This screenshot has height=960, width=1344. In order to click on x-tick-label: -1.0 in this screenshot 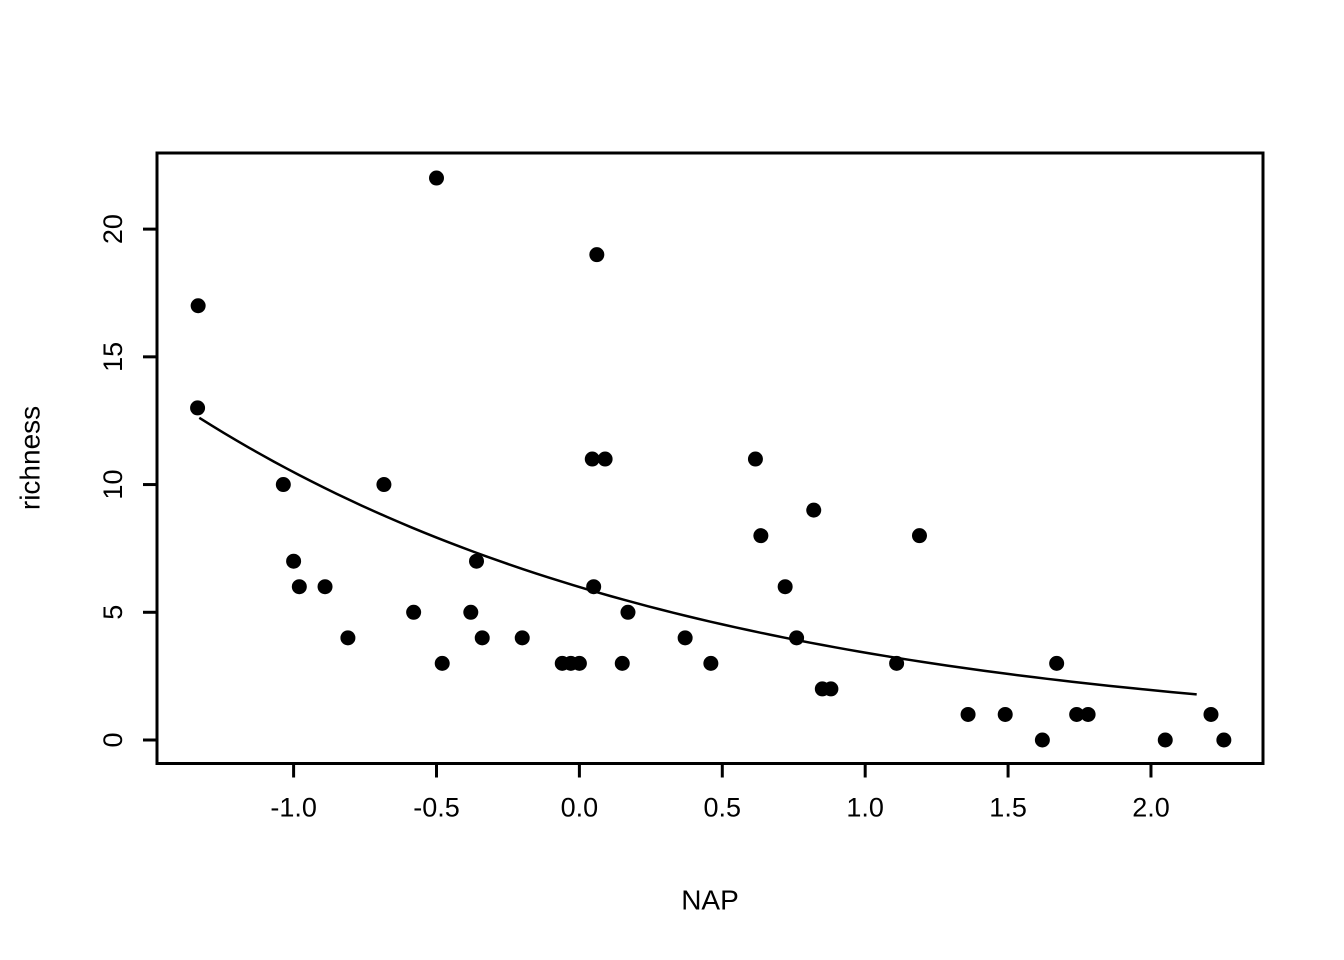, I will do `click(293, 808)`.